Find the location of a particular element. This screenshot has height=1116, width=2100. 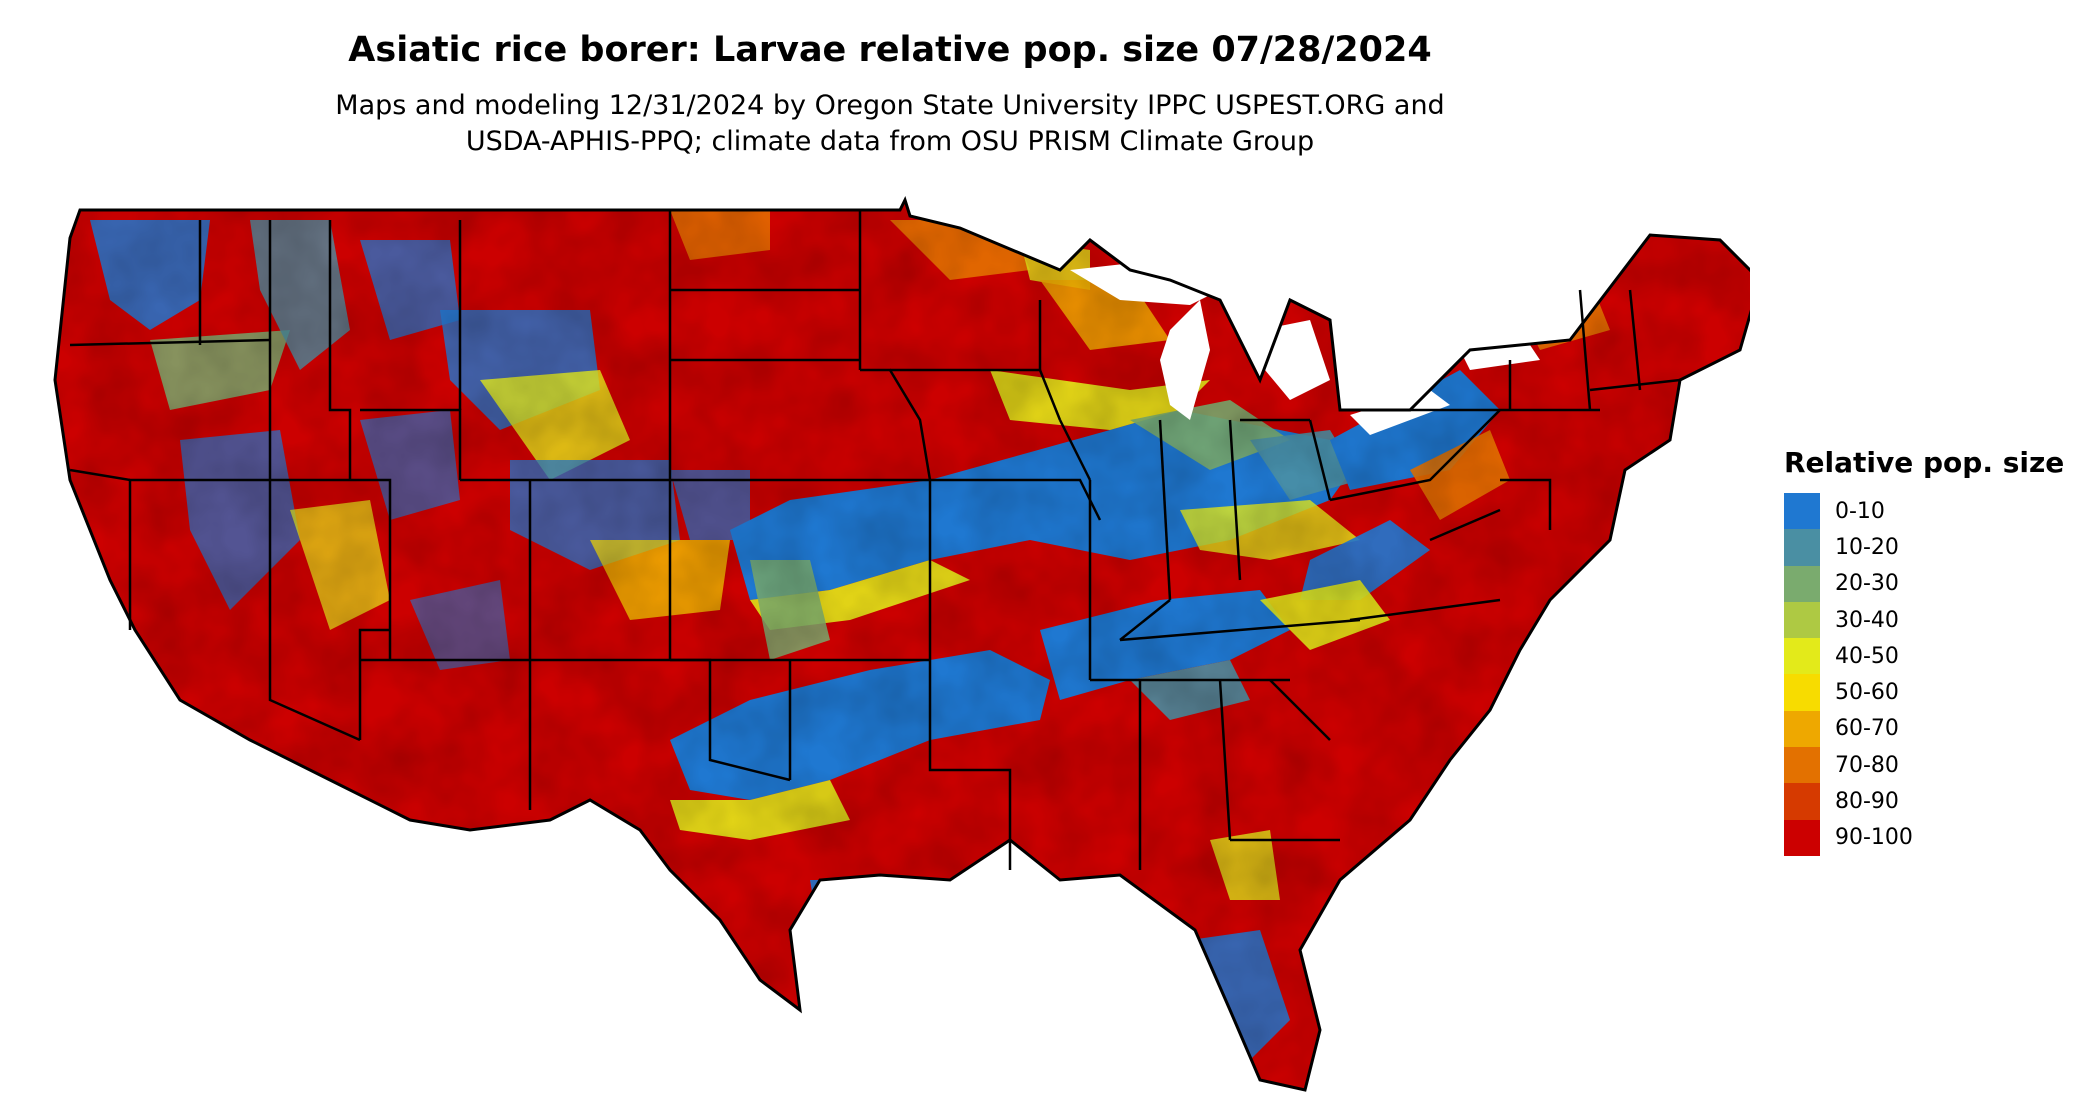

legend-item: 70-80 is located at coordinates (1924, 765).